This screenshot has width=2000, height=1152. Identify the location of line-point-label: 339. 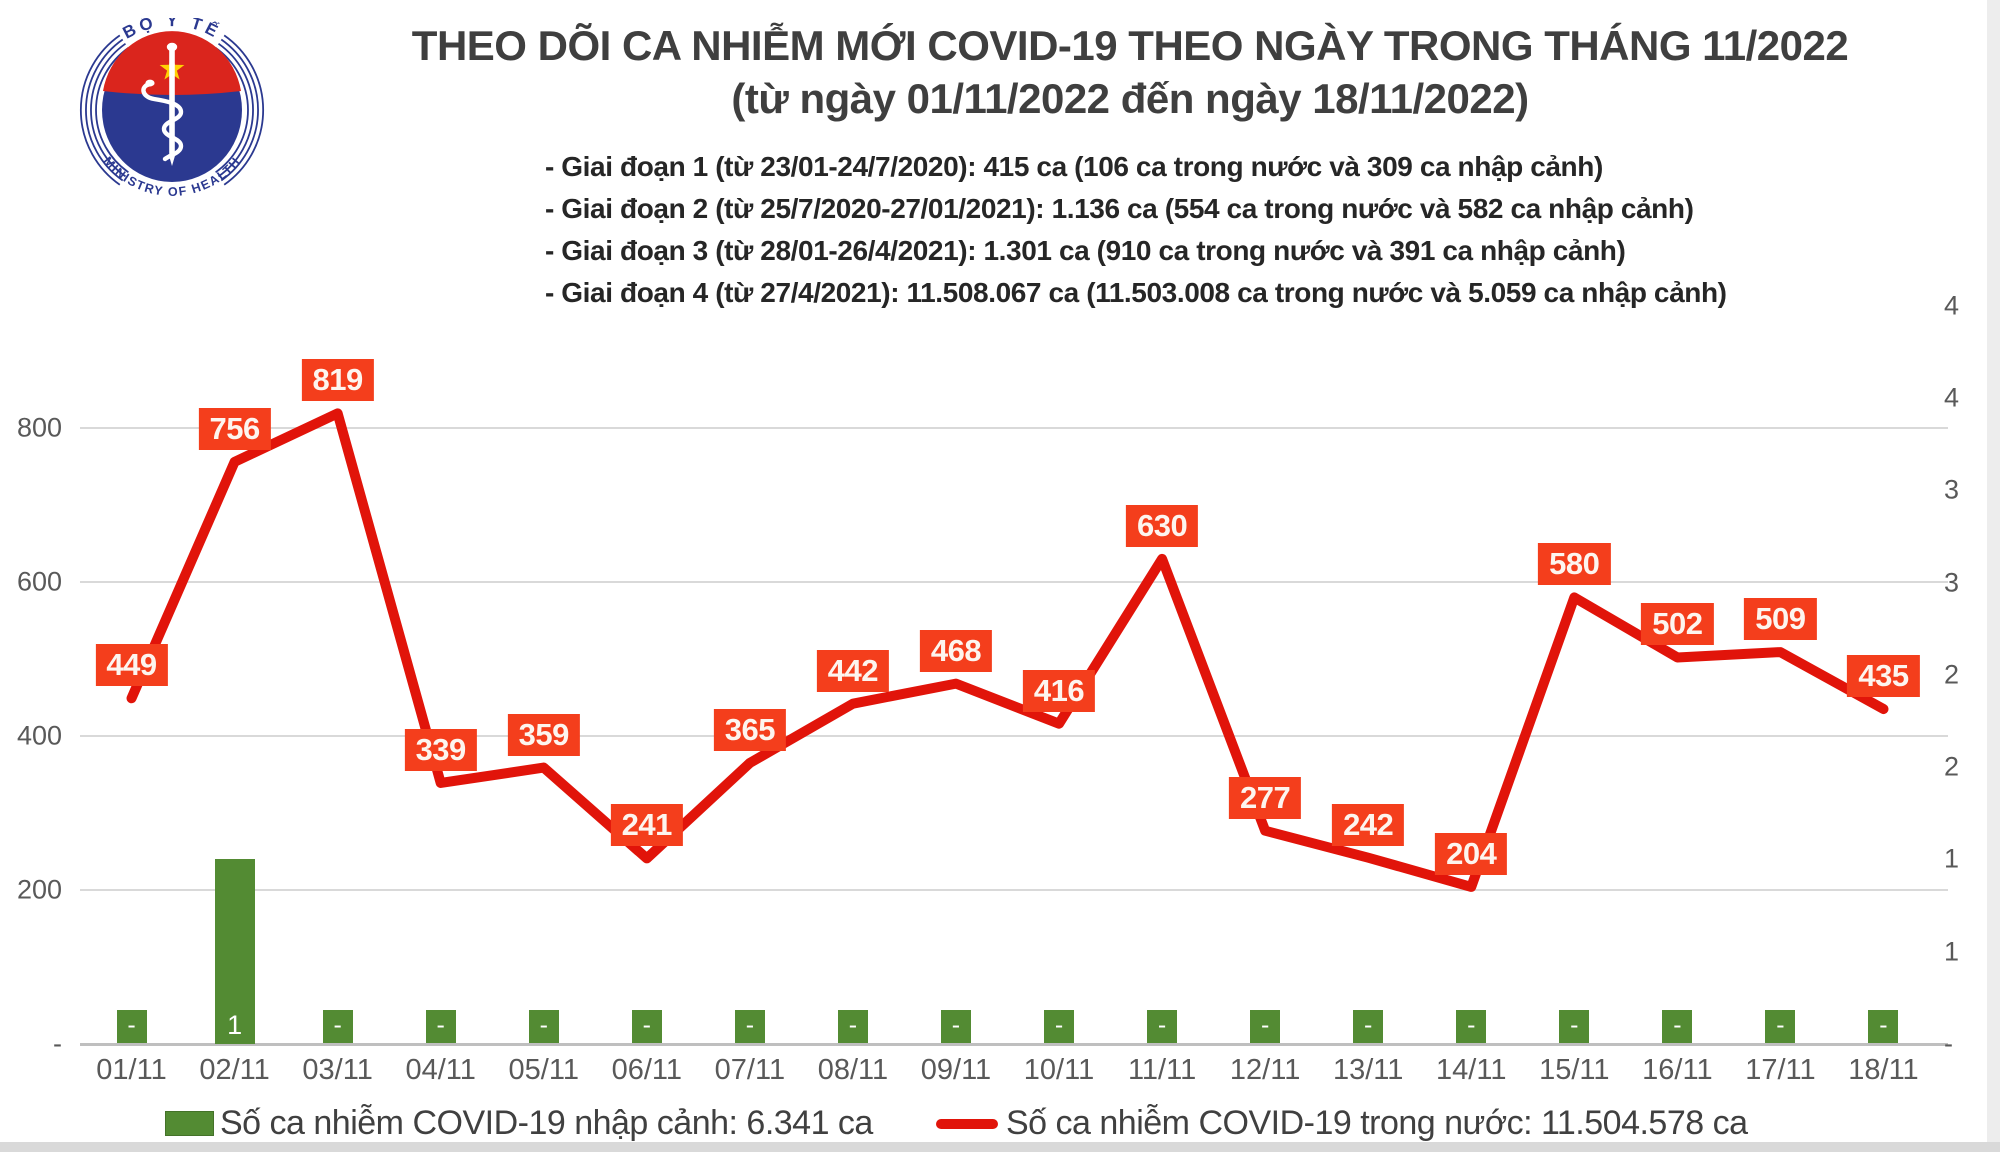
(440, 749).